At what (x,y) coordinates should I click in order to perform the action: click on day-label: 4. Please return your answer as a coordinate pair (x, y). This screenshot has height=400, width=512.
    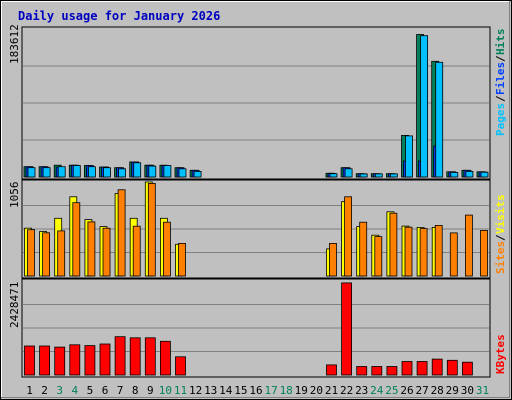
    Looking at the image, I should click on (74, 390).